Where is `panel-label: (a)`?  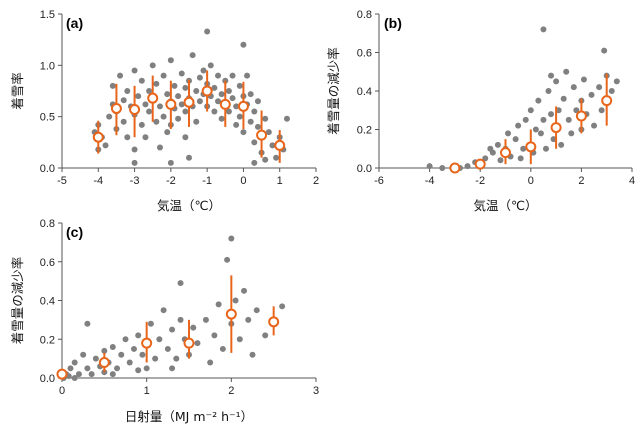
panel-label: (a) is located at coordinates (74, 23).